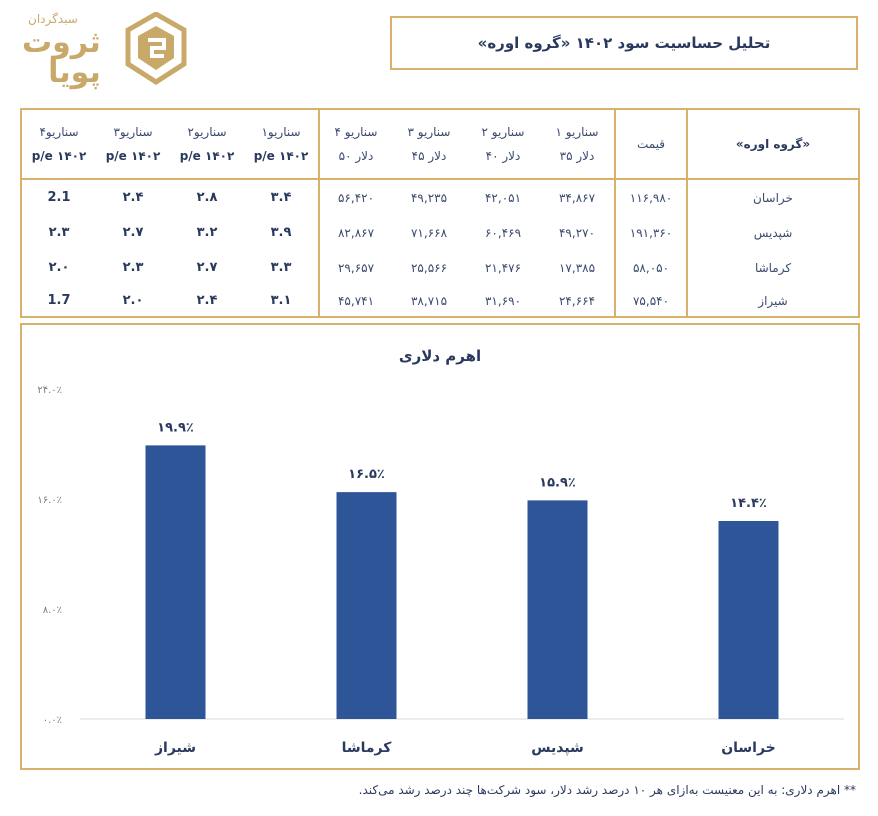  What do you see at coordinates (281, 267) in the screenshot?
I see `row-pe-value: ۳.۳` at bounding box center [281, 267].